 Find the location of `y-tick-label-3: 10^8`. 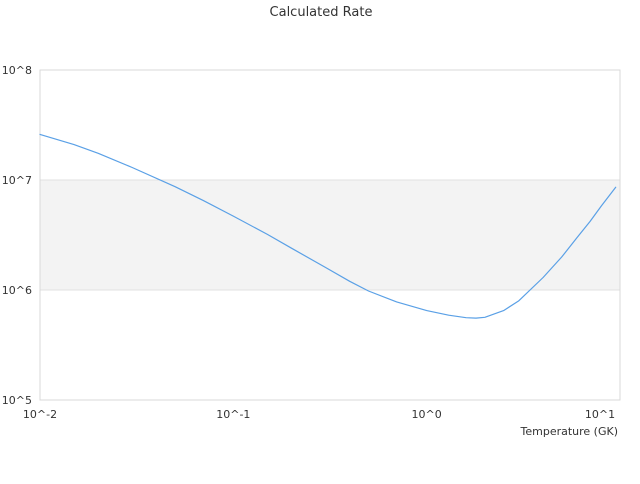

y-tick-label-3: 10^8 is located at coordinates (17, 70).